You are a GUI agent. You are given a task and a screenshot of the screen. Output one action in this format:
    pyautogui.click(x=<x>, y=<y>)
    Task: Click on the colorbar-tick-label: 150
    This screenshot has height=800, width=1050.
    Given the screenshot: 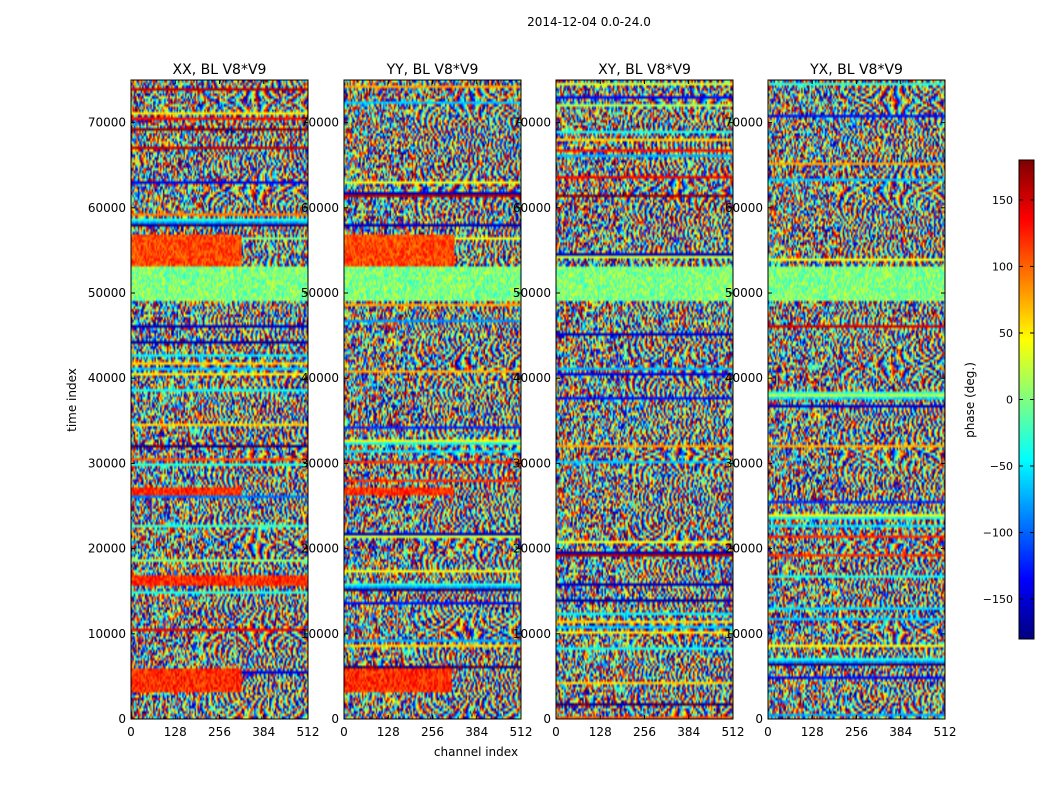 What is the action you would take?
    pyautogui.click(x=1002, y=200)
    